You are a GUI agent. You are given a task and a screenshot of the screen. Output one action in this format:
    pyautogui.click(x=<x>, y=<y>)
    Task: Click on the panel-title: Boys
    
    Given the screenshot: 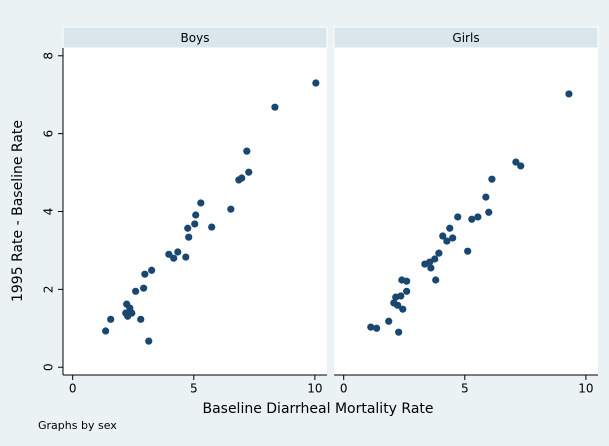 What is the action you would take?
    pyautogui.click(x=195, y=38)
    